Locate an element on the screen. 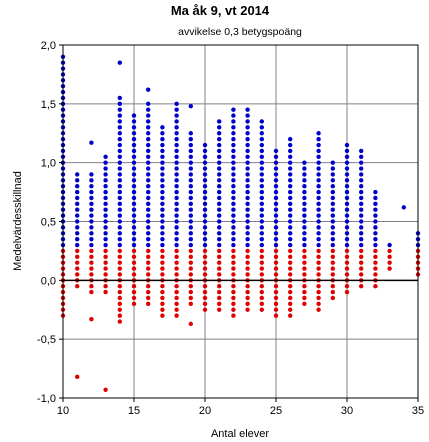  x-tick-label: 30 is located at coordinates (347, 411).